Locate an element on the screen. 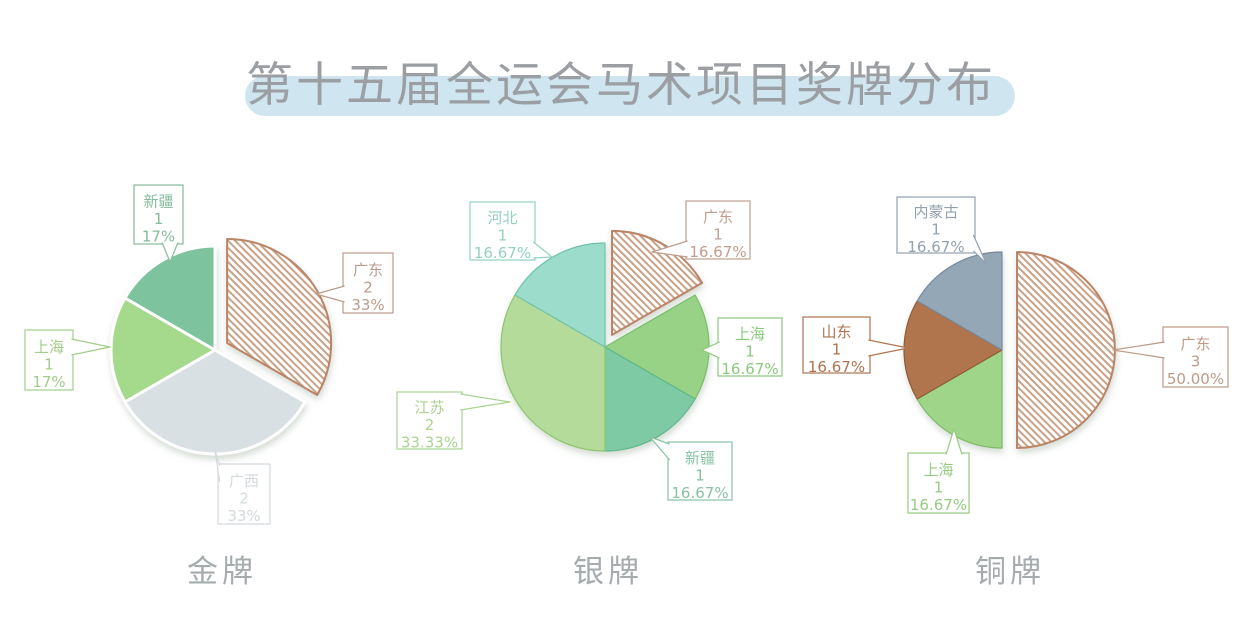  slice-label-河北: 河北 1 16.67% is located at coordinates (511, 231).